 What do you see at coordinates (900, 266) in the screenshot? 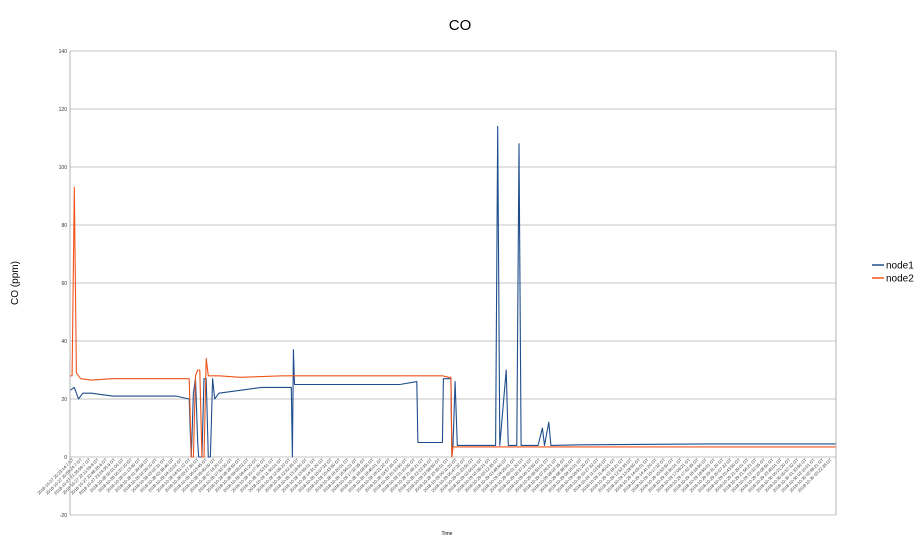
I see `legend-label-node1: node1` at bounding box center [900, 266].